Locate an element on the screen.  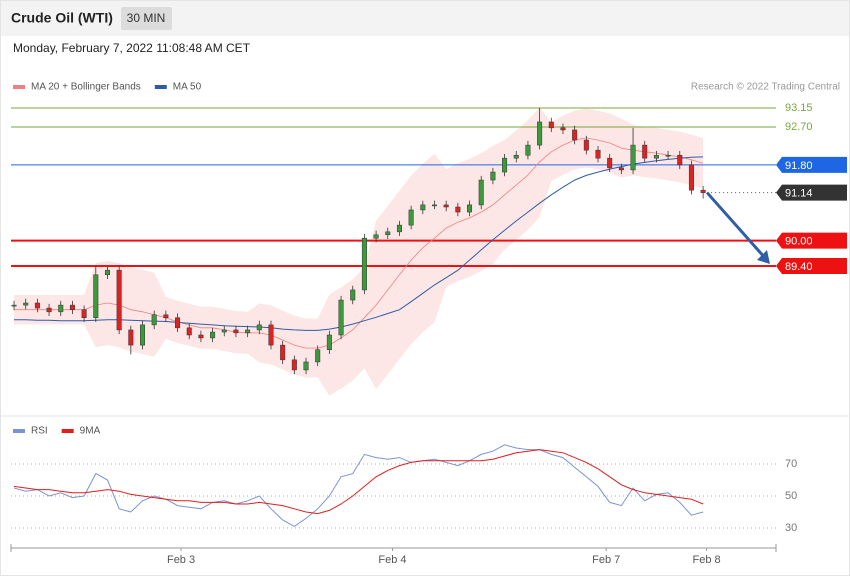
last-price-tag is located at coordinates (811, 192).